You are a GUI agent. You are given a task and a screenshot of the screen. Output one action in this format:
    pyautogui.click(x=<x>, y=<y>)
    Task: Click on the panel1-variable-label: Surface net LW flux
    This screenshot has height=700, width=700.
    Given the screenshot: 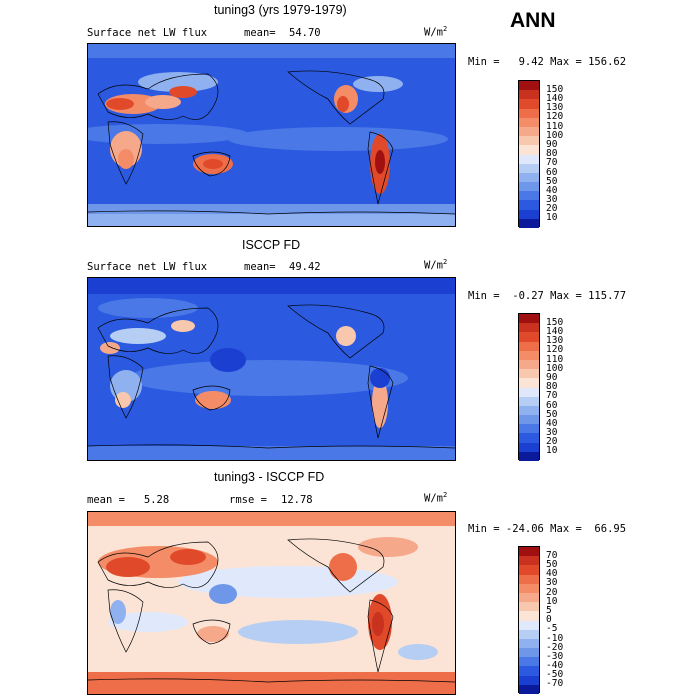 What is the action you would take?
    pyautogui.click(x=147, y=33)
    